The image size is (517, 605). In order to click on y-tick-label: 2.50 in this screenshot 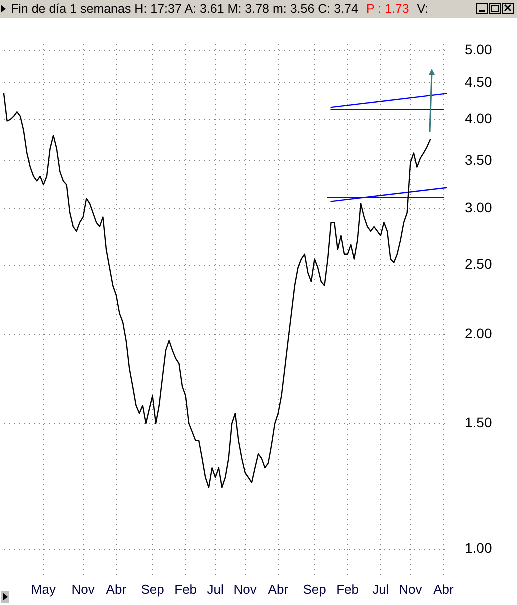, I will do `click(478, 264)`.